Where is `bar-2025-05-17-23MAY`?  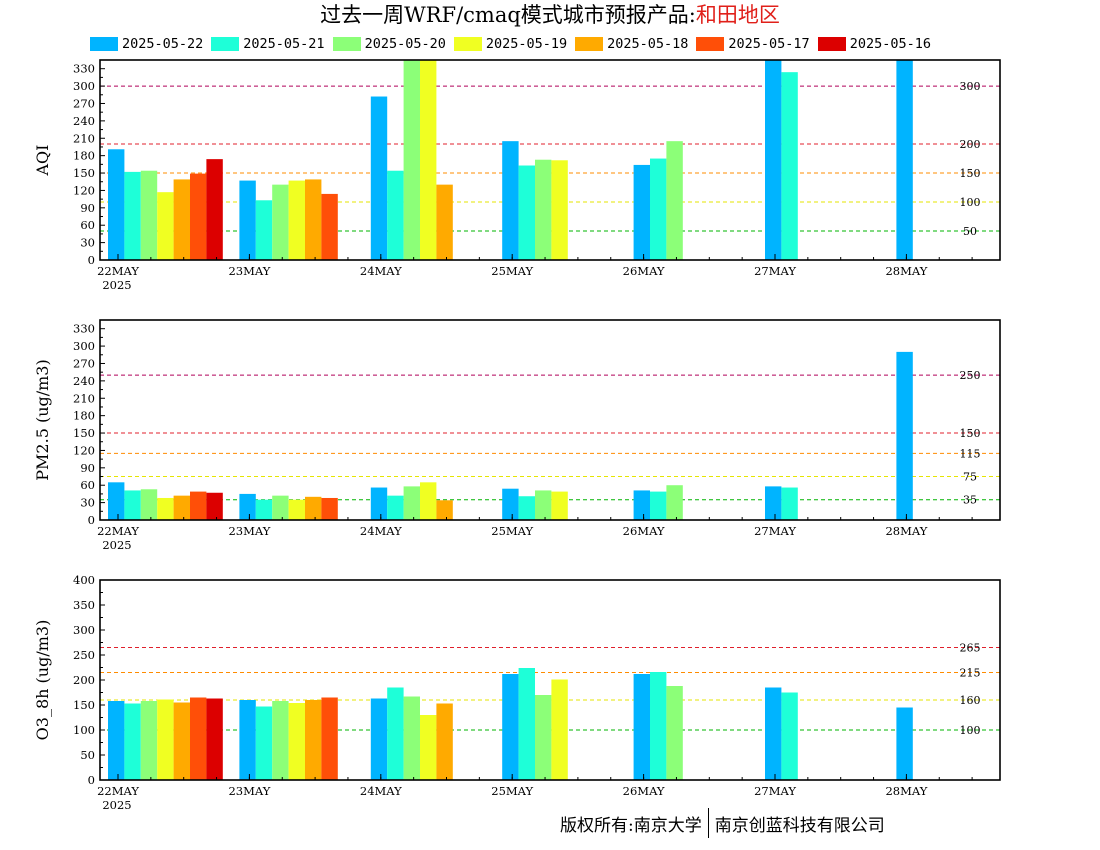
bar-2025-05-17-23MAY is located at coordinates (329, 508).